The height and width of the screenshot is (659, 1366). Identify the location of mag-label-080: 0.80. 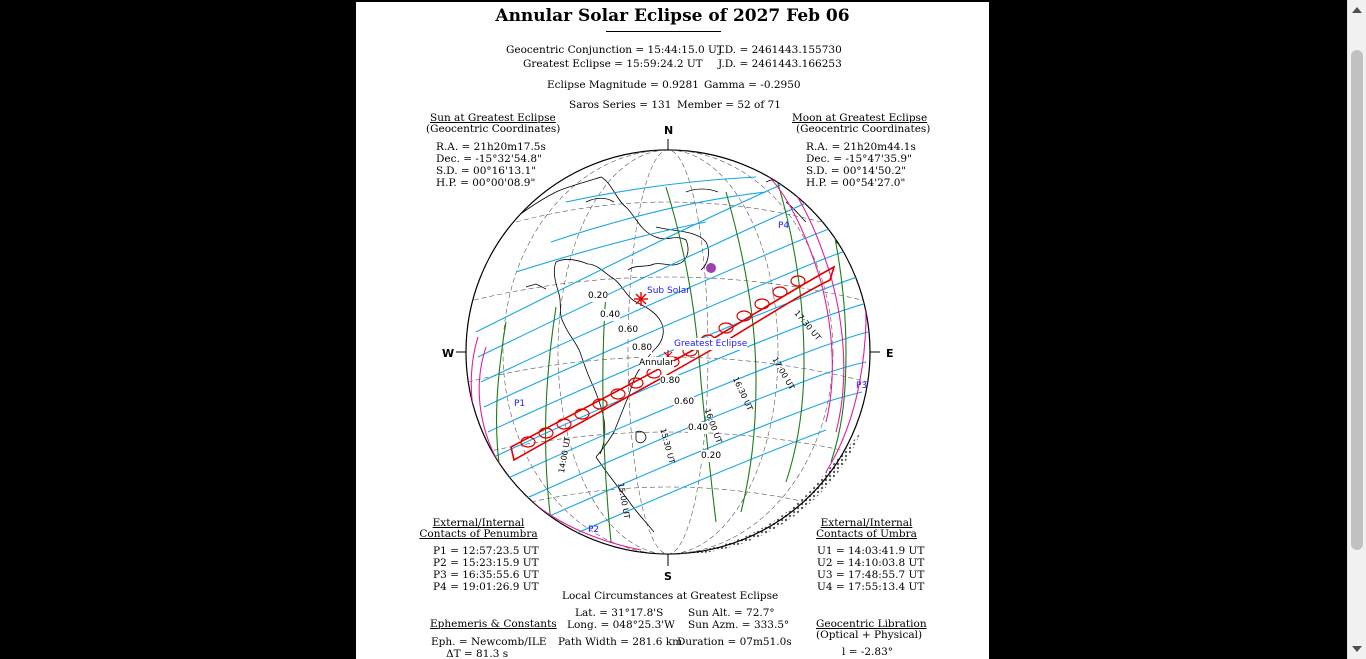
(642, 348).